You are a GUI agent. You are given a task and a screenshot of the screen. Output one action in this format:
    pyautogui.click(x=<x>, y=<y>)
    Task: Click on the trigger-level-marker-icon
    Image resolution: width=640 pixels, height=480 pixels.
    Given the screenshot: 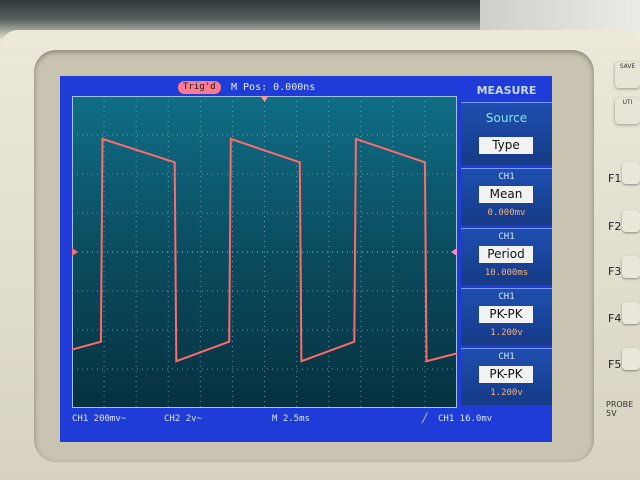 What is the action you would take?
    pyautogui.click(x=454, y=252)
    